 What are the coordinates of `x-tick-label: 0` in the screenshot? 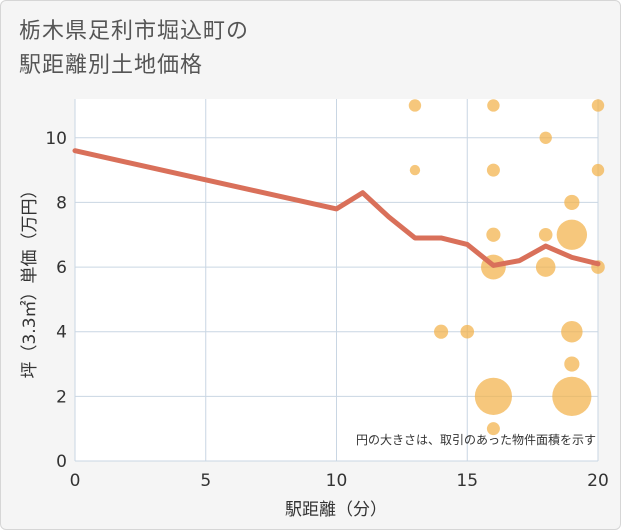 It's located at (75, 481).